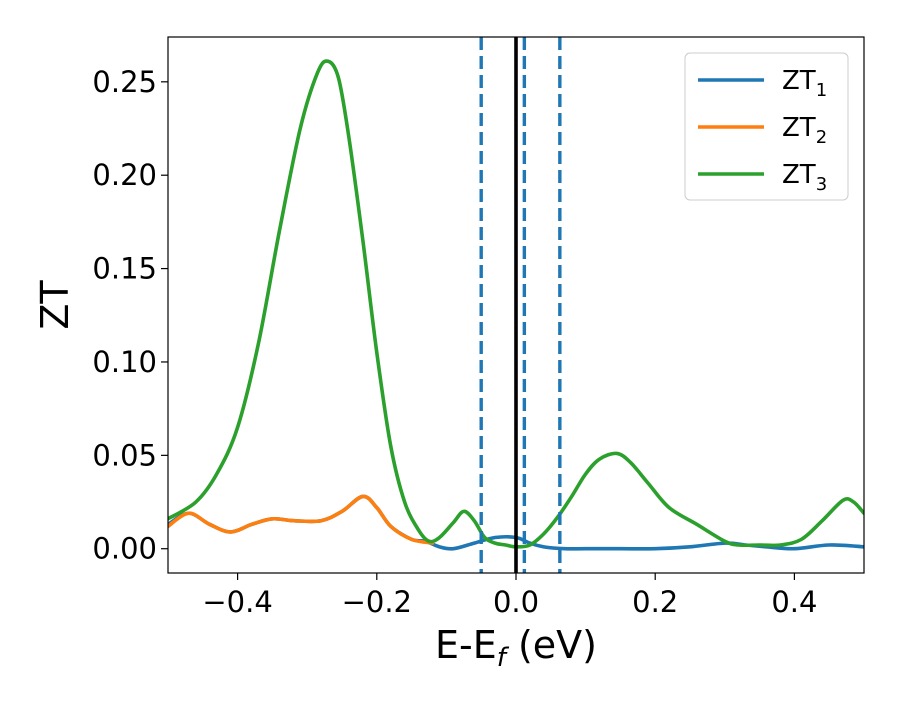 This screenshot has width=900, height=704. I want to click on legend-box, so click(766, 126).